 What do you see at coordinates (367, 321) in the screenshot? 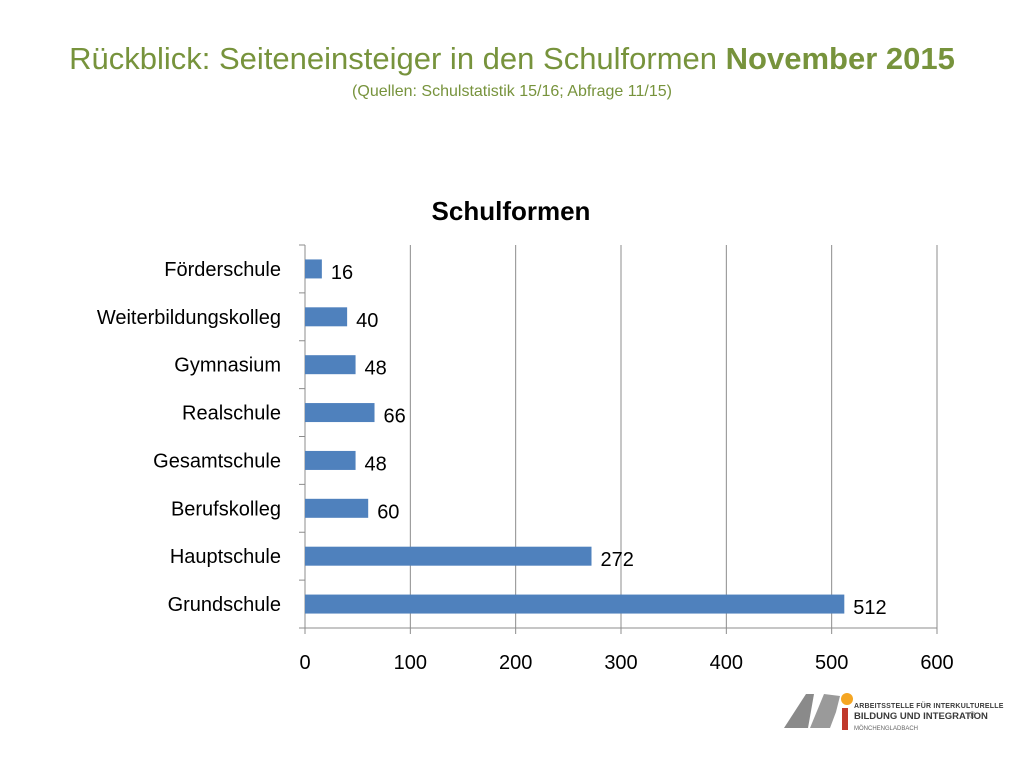
I see `data-label: 40` at bounding box center [367, 321].